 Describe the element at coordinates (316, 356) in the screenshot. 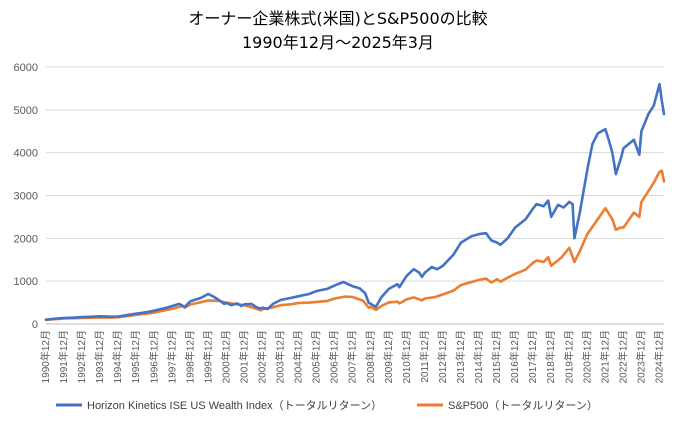

I see `x-tick-label: 2005年12月` at that location.